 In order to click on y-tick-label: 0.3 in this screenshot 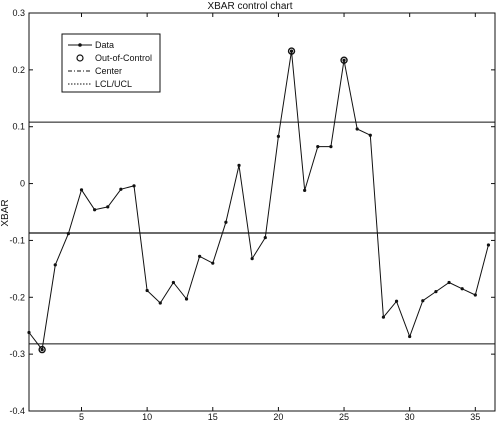, I will do `click(18, 13)`.